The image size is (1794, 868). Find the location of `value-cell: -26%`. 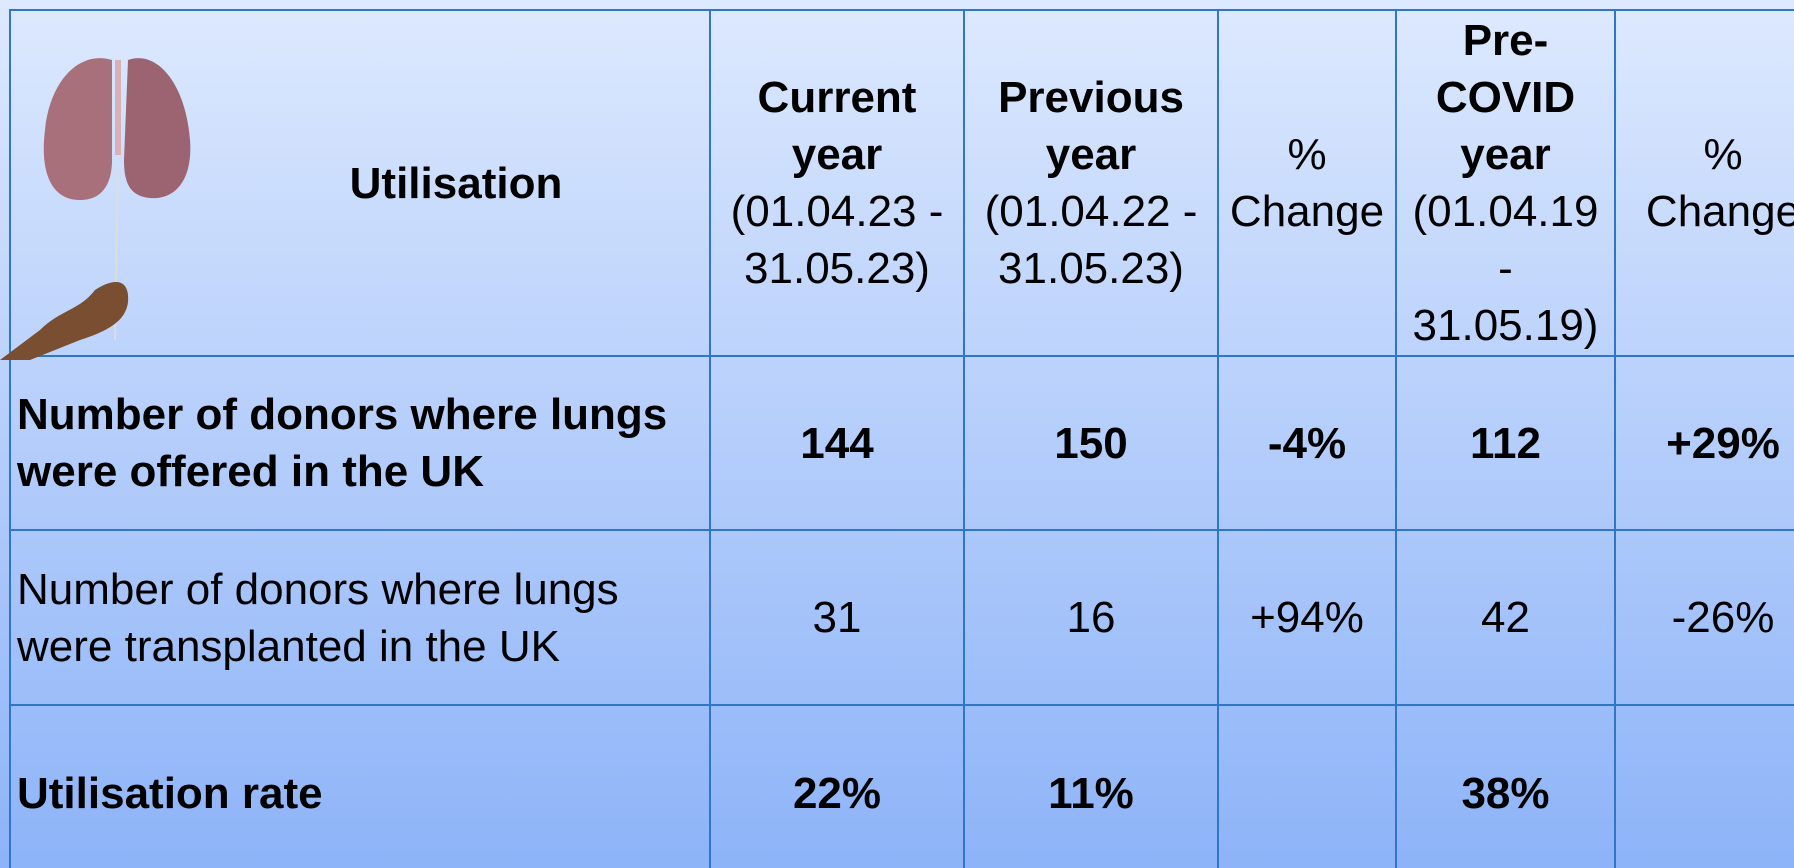

value-cell: -26% is located at coordinates (1704, 617).